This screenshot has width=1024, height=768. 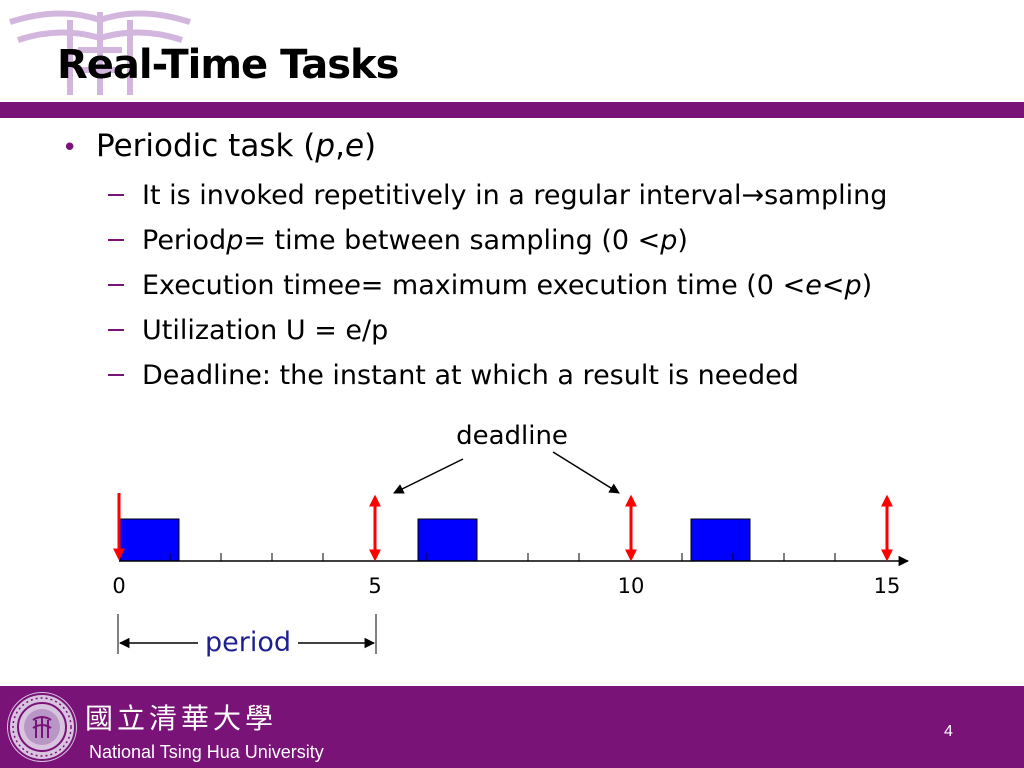 I want to click on sub-text: <, so click(x=833, y=285).